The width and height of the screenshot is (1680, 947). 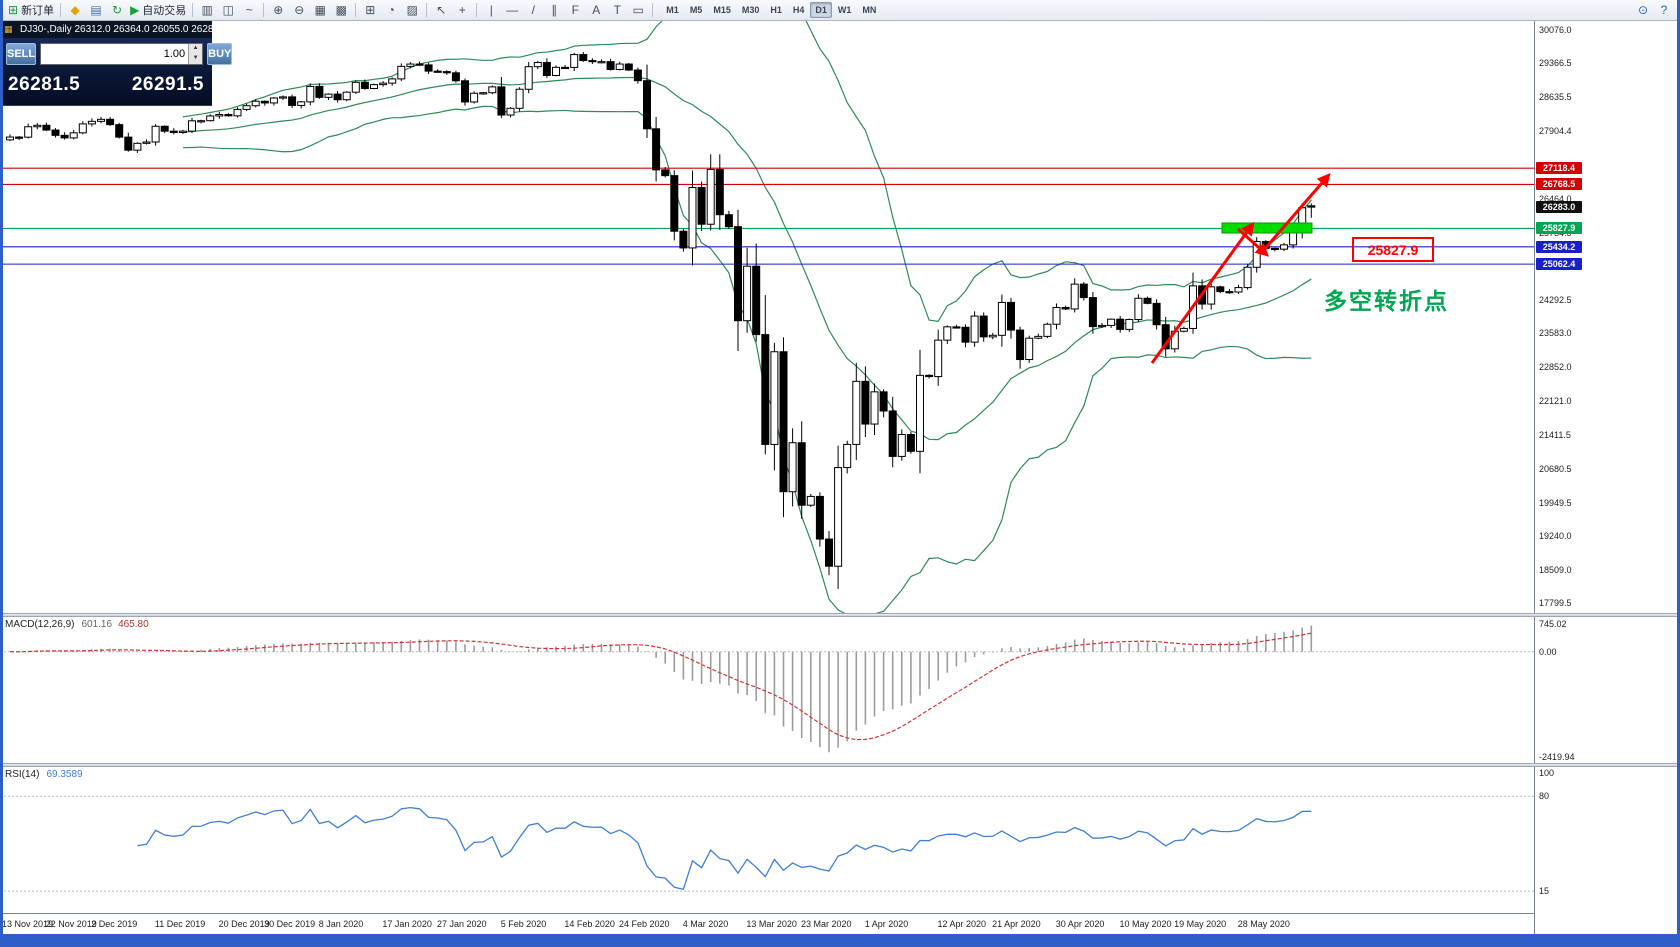 I want to click on date-axis-label: 17 Jan 2020, so click(x=407, y=924).